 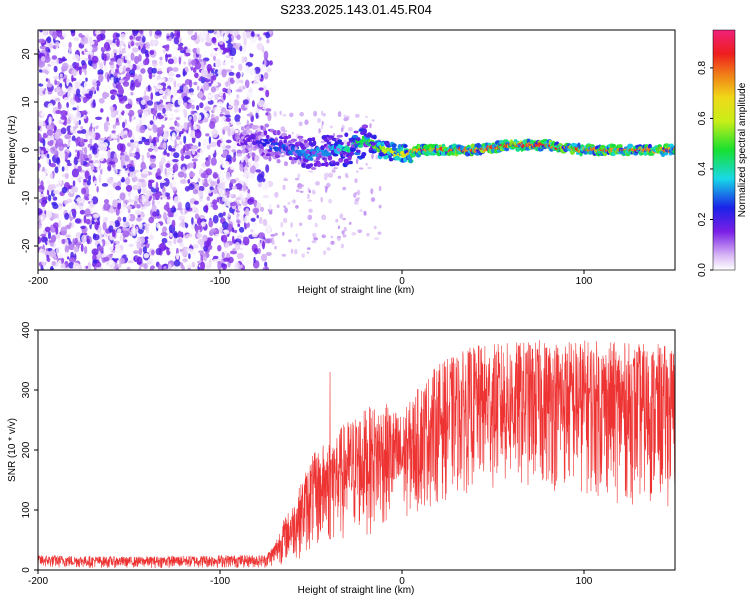 I want to click on spectrogram-y-tick-label: -20, so click(x=26, y=245).